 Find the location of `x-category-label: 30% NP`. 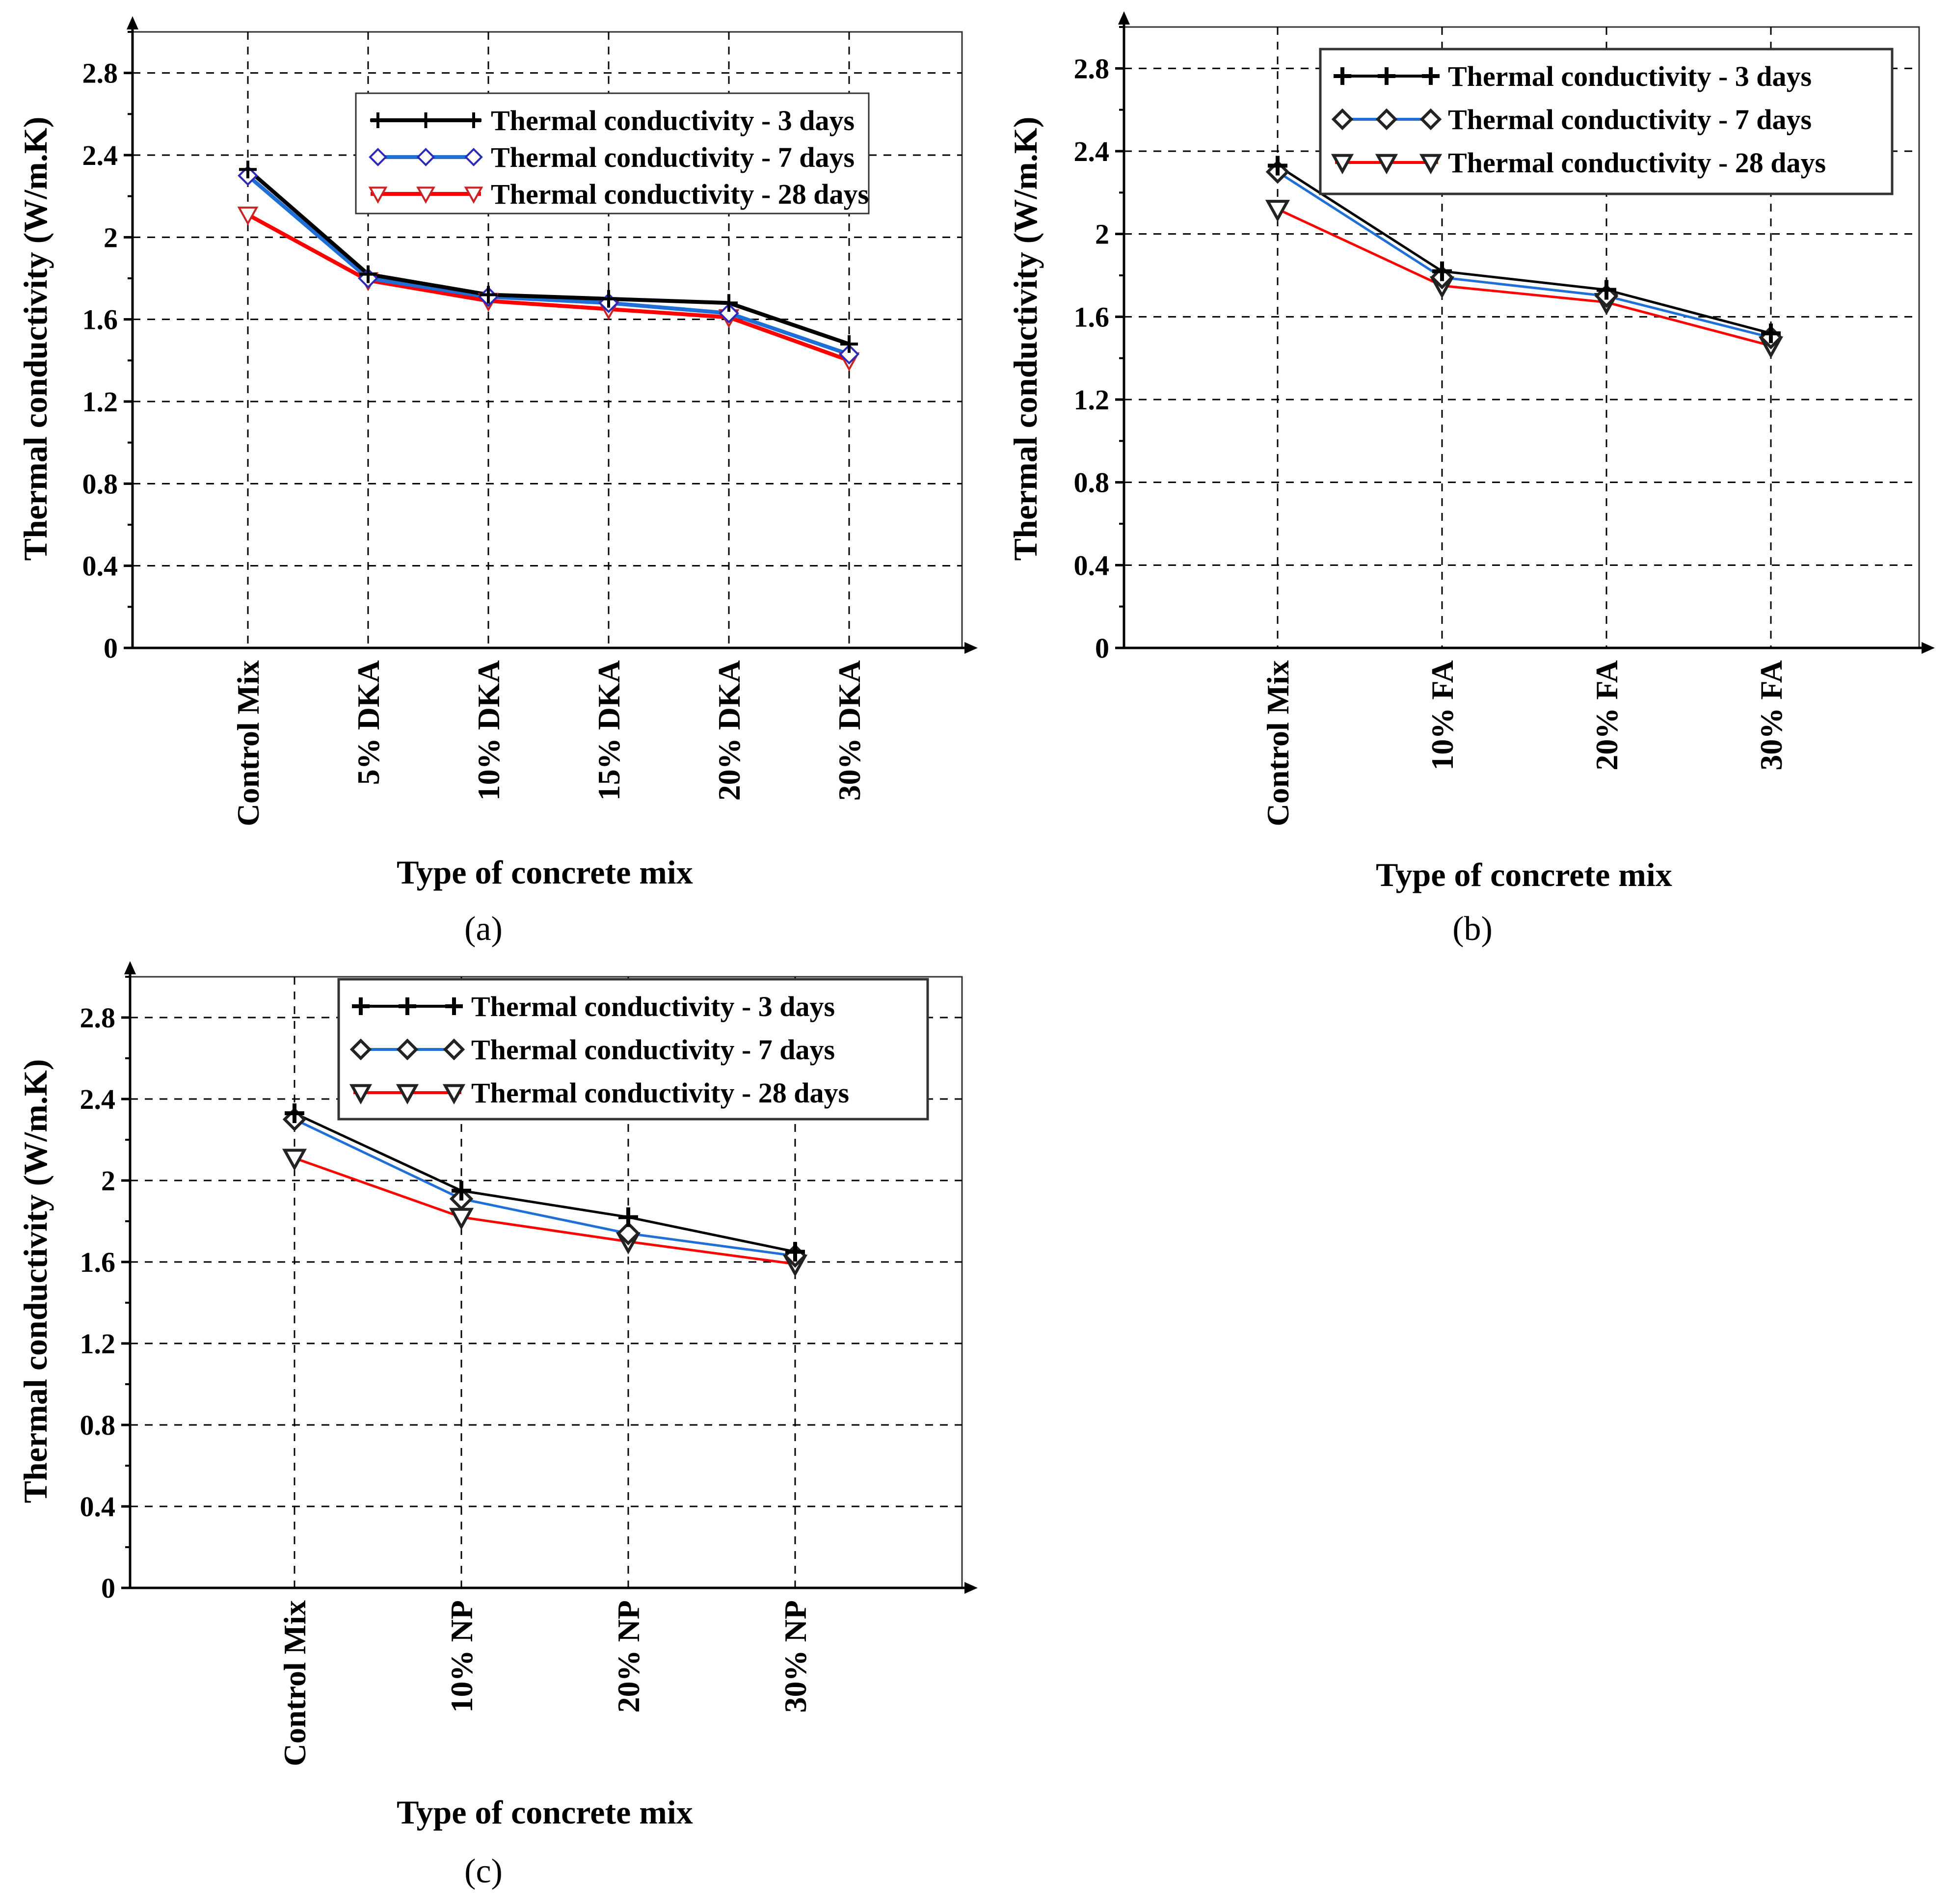

x-category-label: 30% NP is located at coordinates (796, 1656).